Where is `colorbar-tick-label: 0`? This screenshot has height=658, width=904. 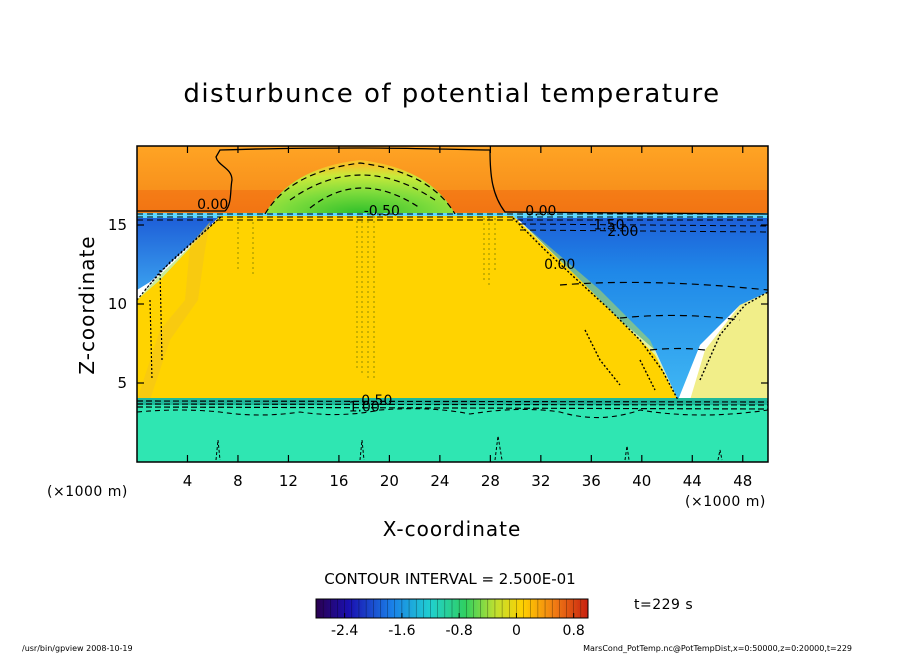
colorbar-tick-label: 0 is located at coordinates (516, 631).